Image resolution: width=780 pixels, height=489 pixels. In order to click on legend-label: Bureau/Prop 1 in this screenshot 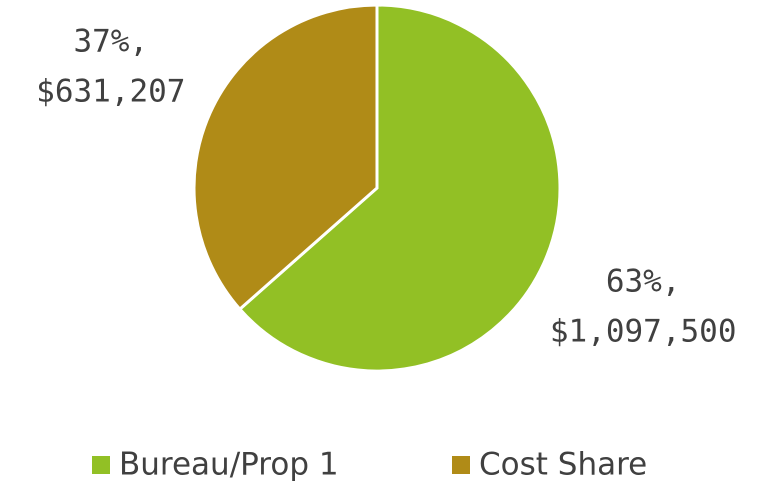, I will do `click(229, 465)`.